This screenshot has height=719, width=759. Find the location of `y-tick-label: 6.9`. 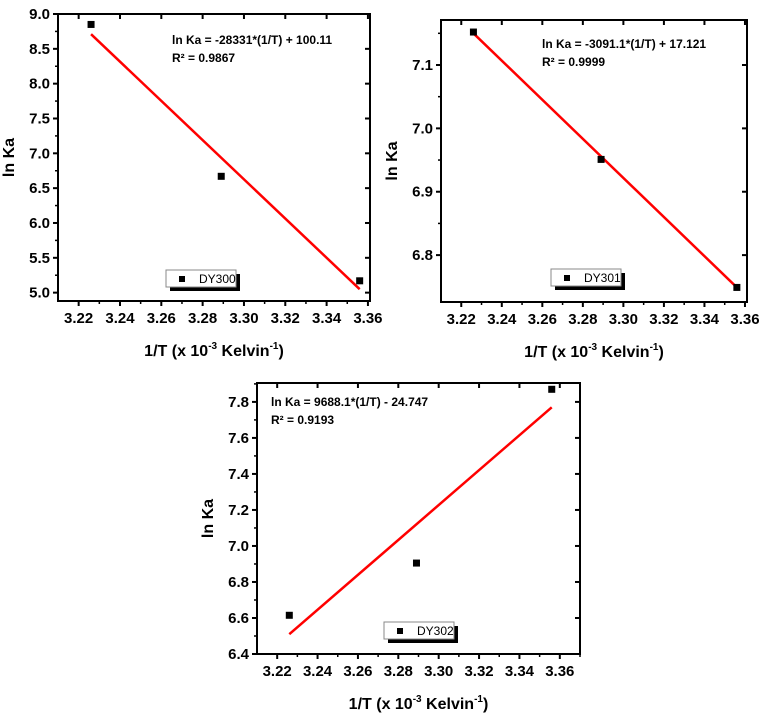

y-tick-label: 6.9 is located at coordinates (422, 192).